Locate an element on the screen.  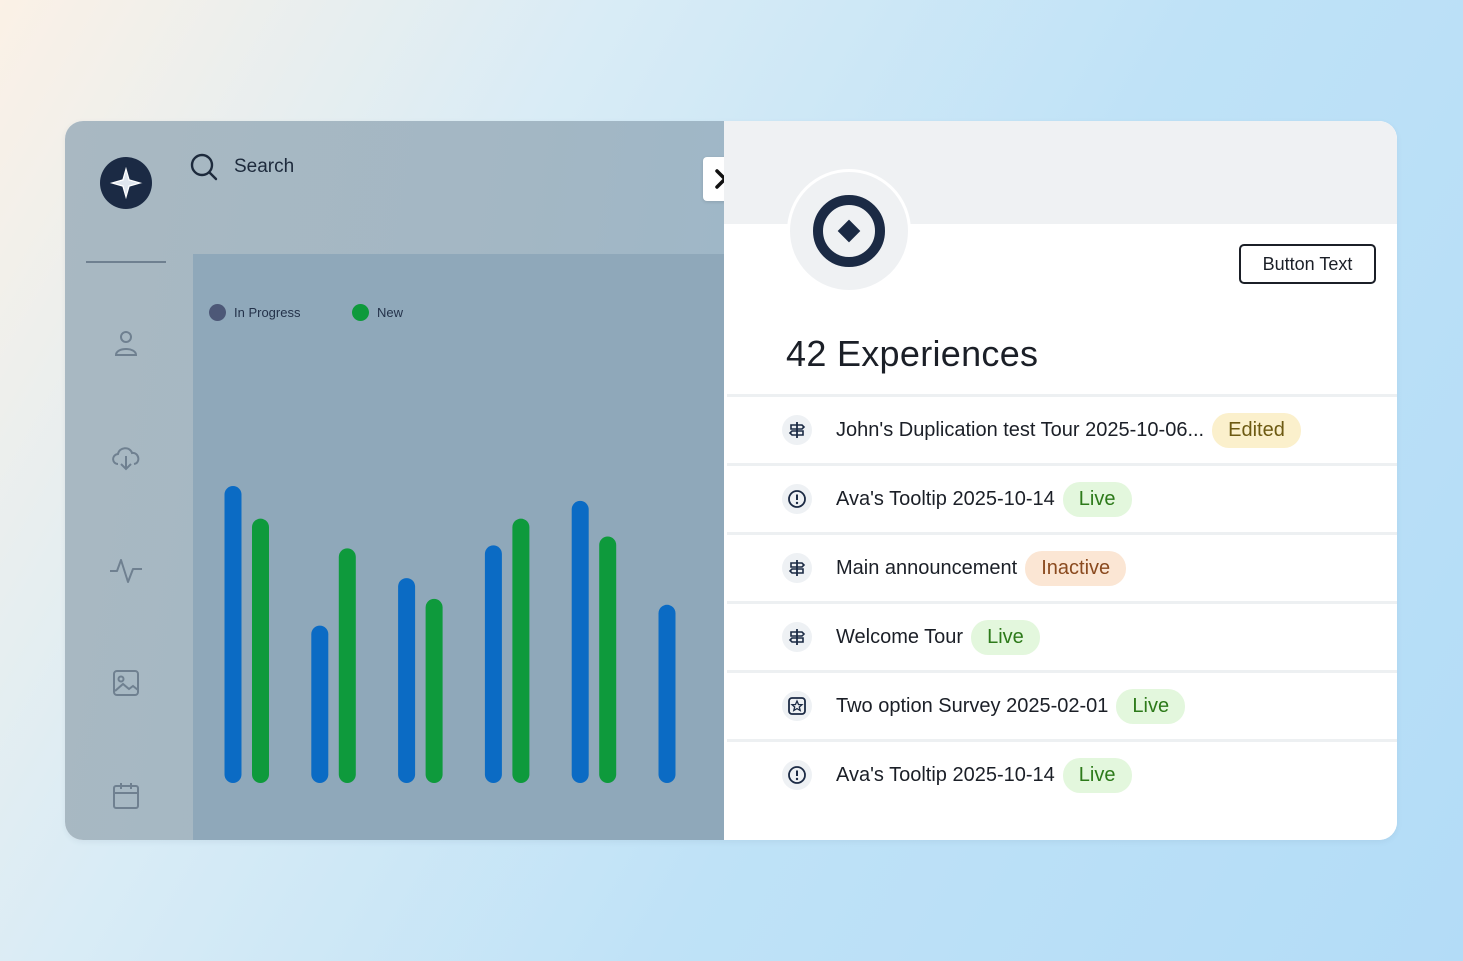
target-logo-icon is located at coordinates (849, 231).